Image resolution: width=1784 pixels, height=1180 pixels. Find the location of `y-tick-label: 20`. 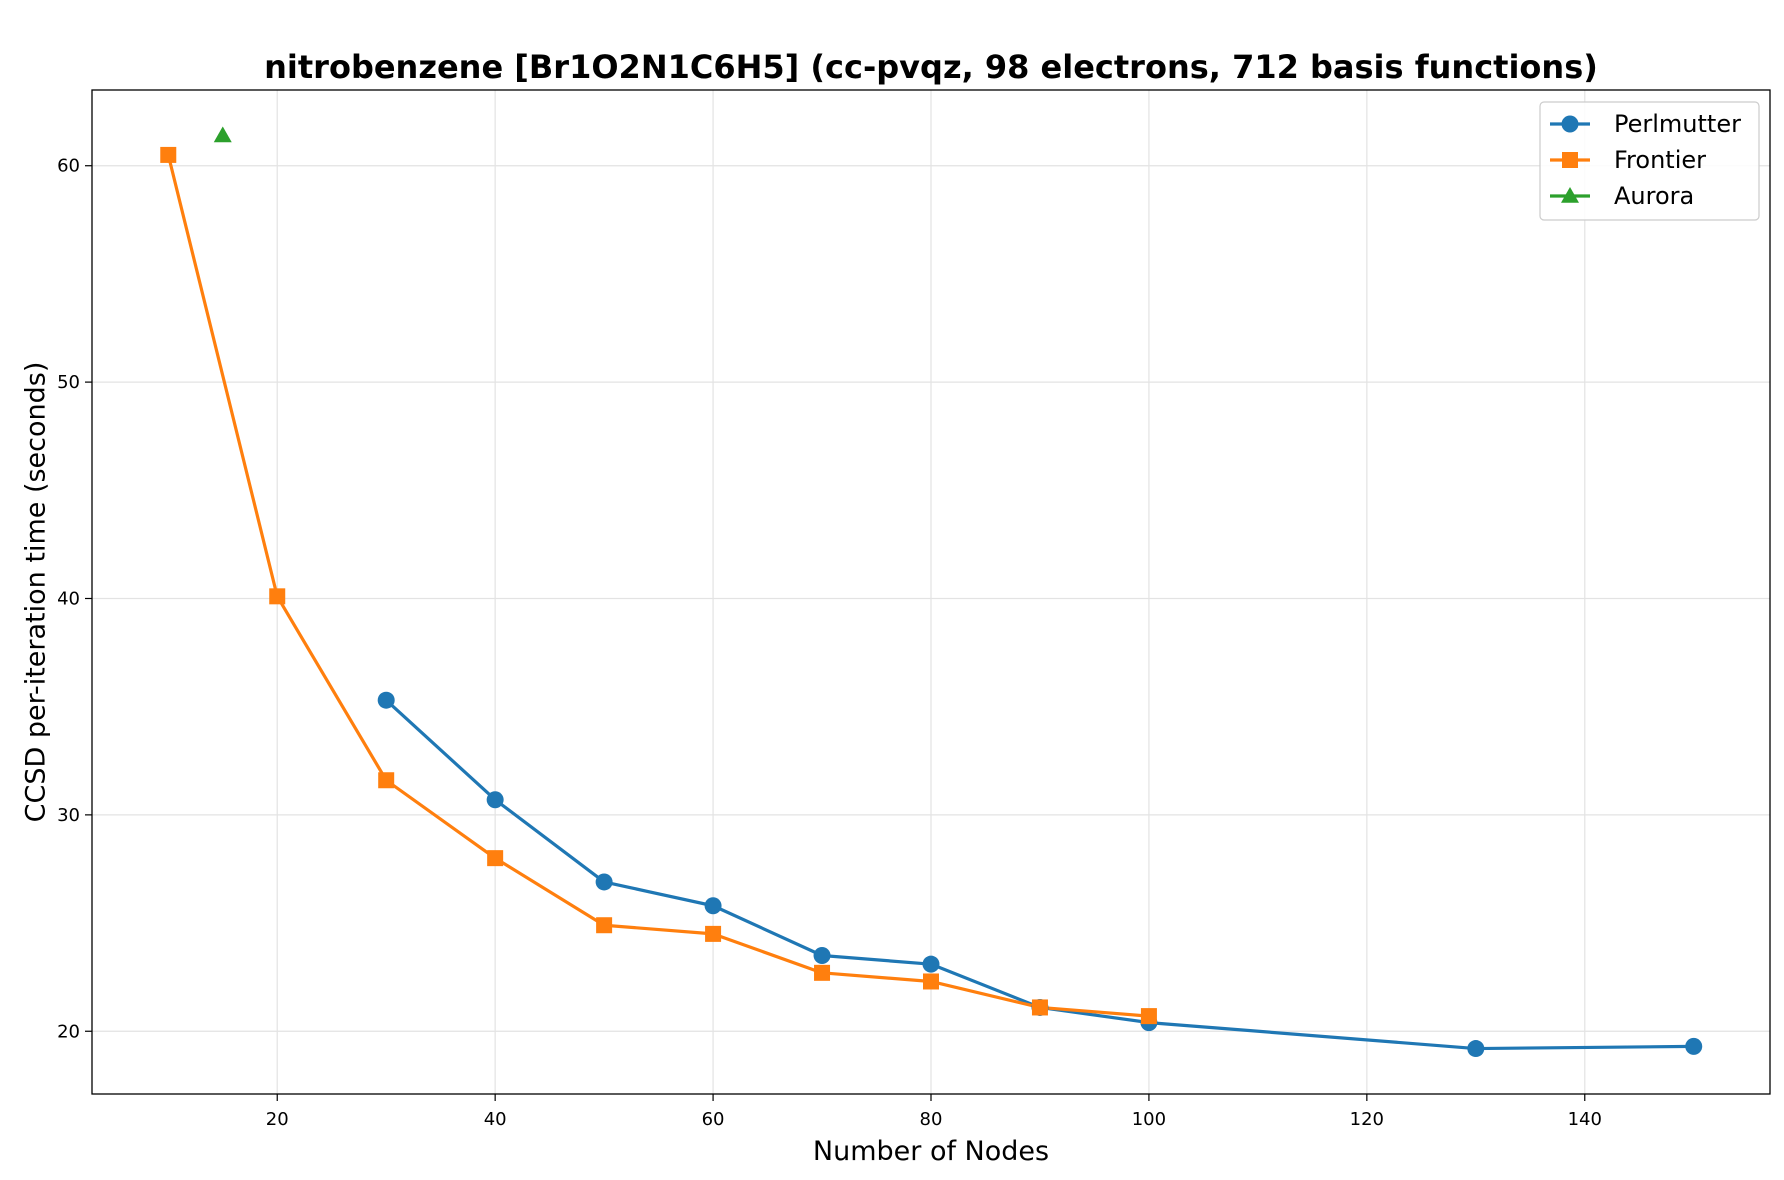

y-tick-label: 20 is located at coordinates (68, 1031).